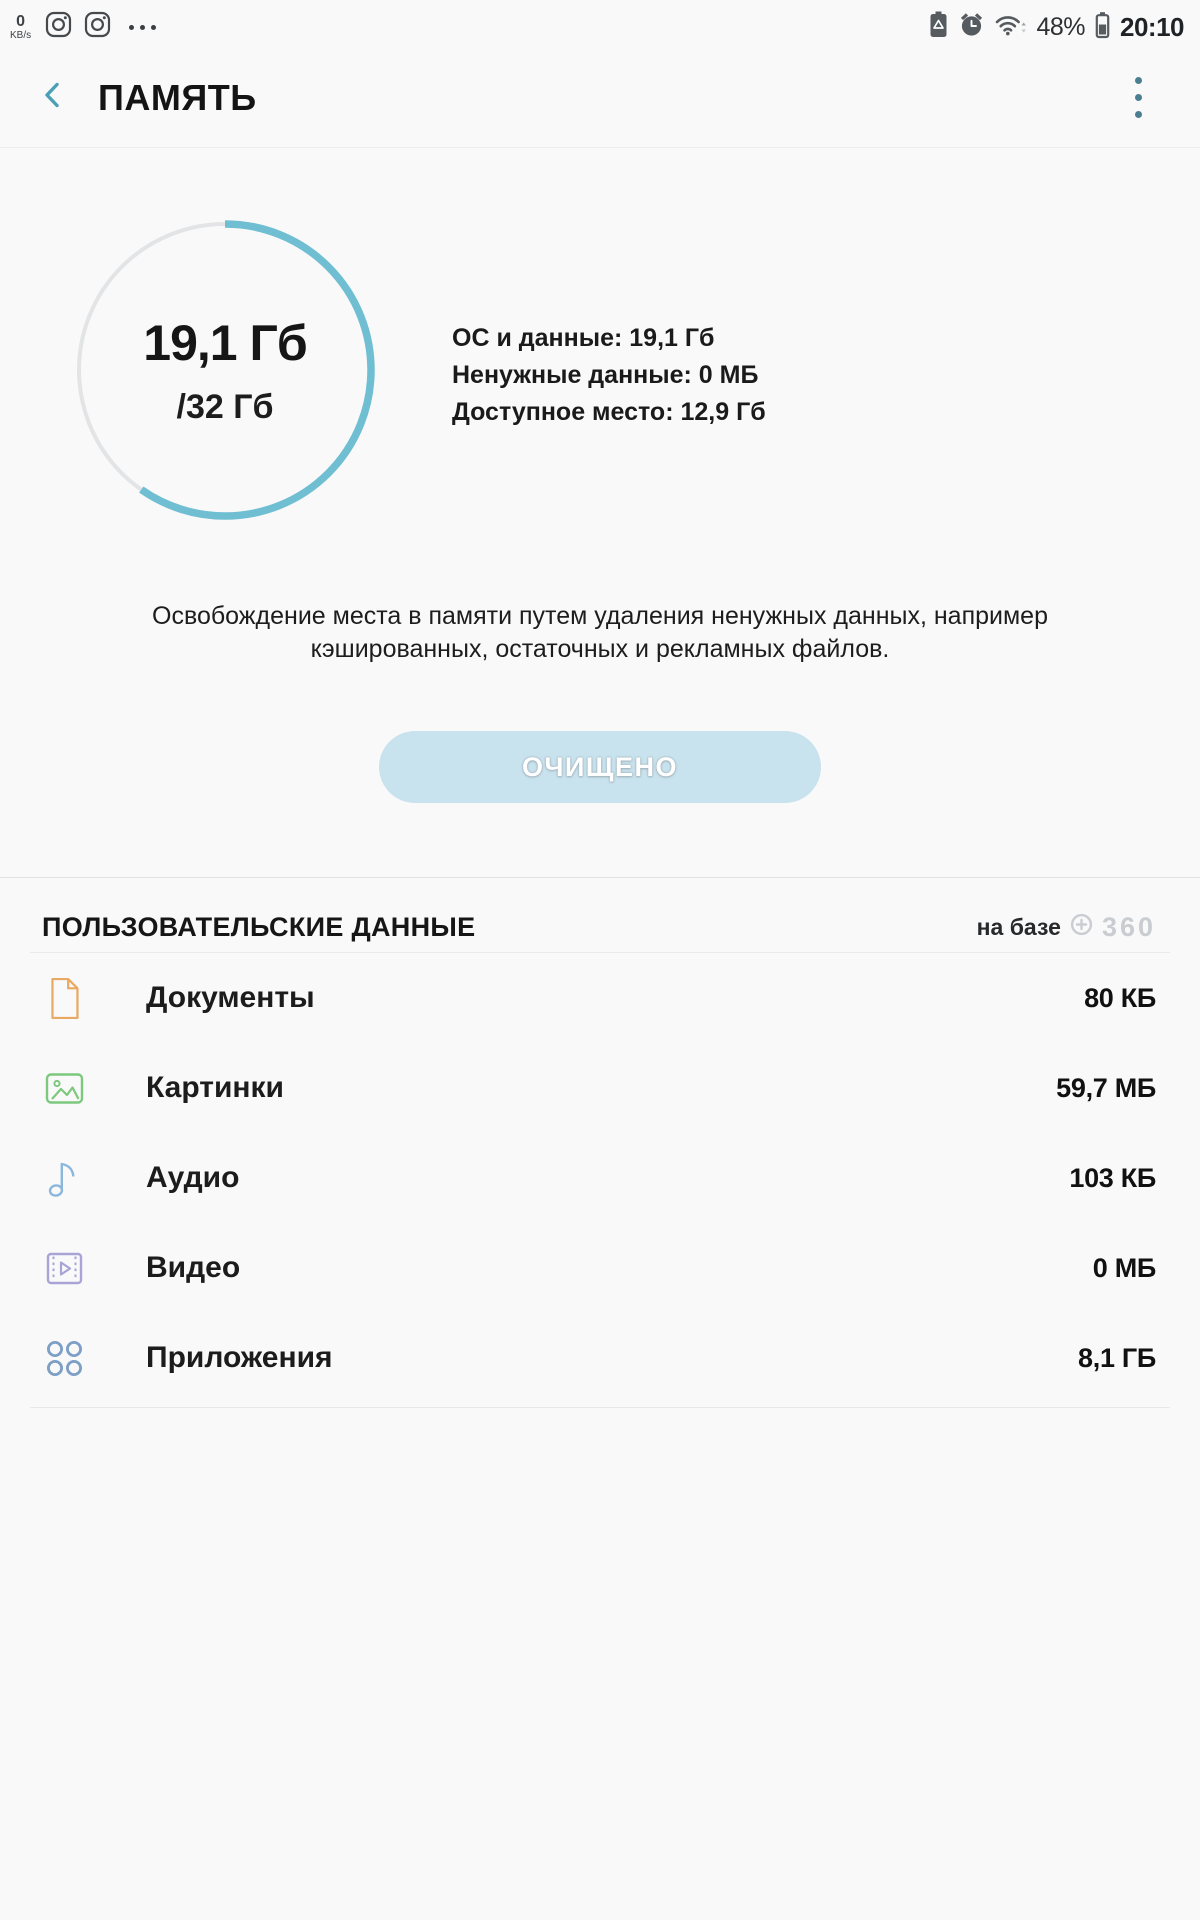 The image size is (1200, 1920). Describe the element at coordinates (600, 1268) in the screenshot. I see `list-item-video: Видео 0 МБ` at that location.